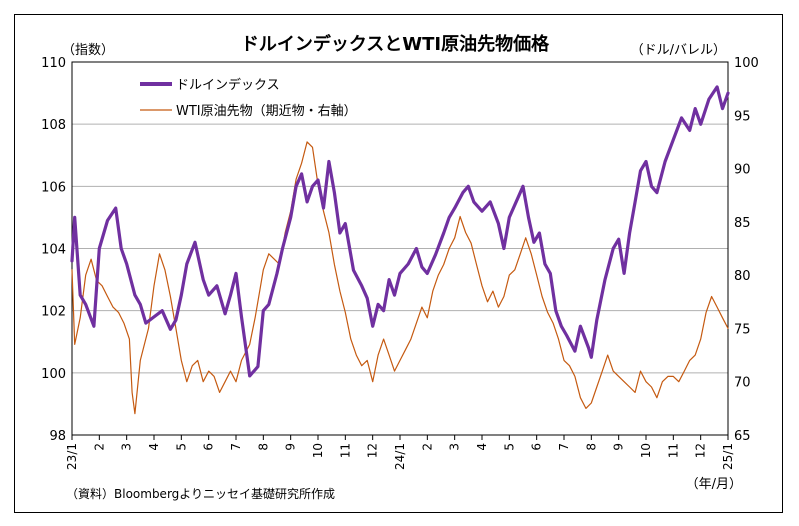 The image size is (799, 526). Describe the element at coordinates (248, 98) in the screenshot. I see `legend: ドルインデックス WTI原油先物（期近物・右軸）` at that location.